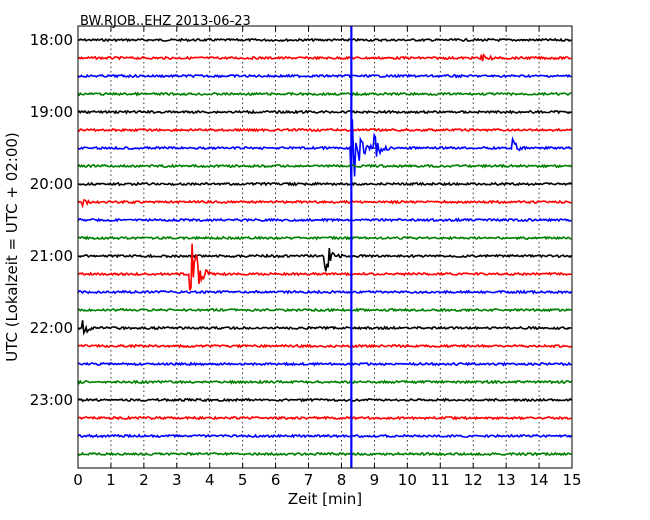 The height and width of the screenshot is (520, 650). What do you see at coordinates (571, 480) in the screenshot?
I see `x-tick-label: 15` at bounding box center [571, 480].